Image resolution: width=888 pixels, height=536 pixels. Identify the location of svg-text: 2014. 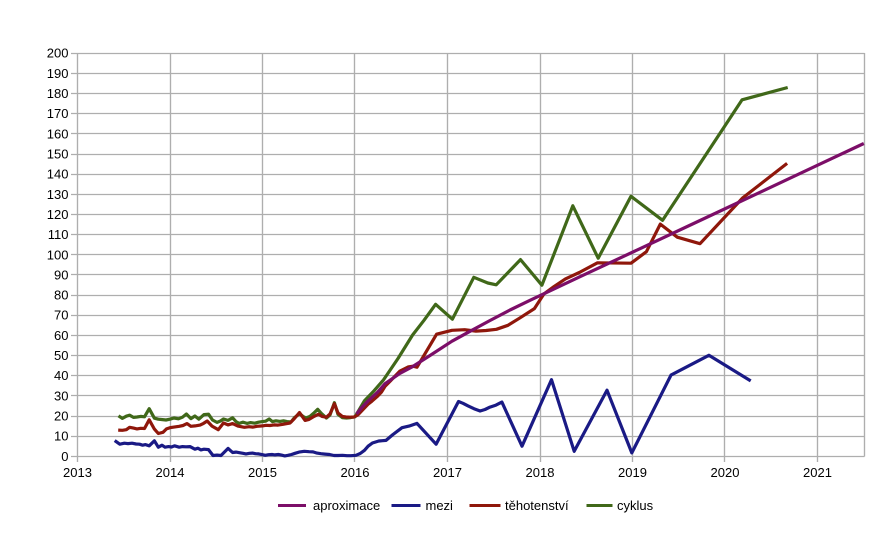
(170, 472).